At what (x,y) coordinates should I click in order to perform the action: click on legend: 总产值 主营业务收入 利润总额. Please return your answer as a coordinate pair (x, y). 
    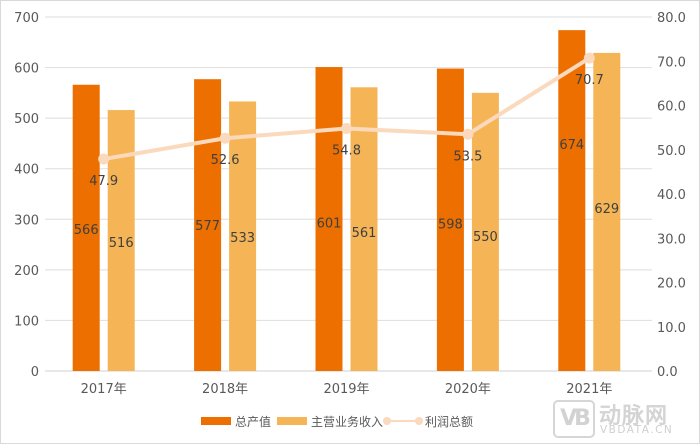
    Looking at the image, I should click on (340, 421).